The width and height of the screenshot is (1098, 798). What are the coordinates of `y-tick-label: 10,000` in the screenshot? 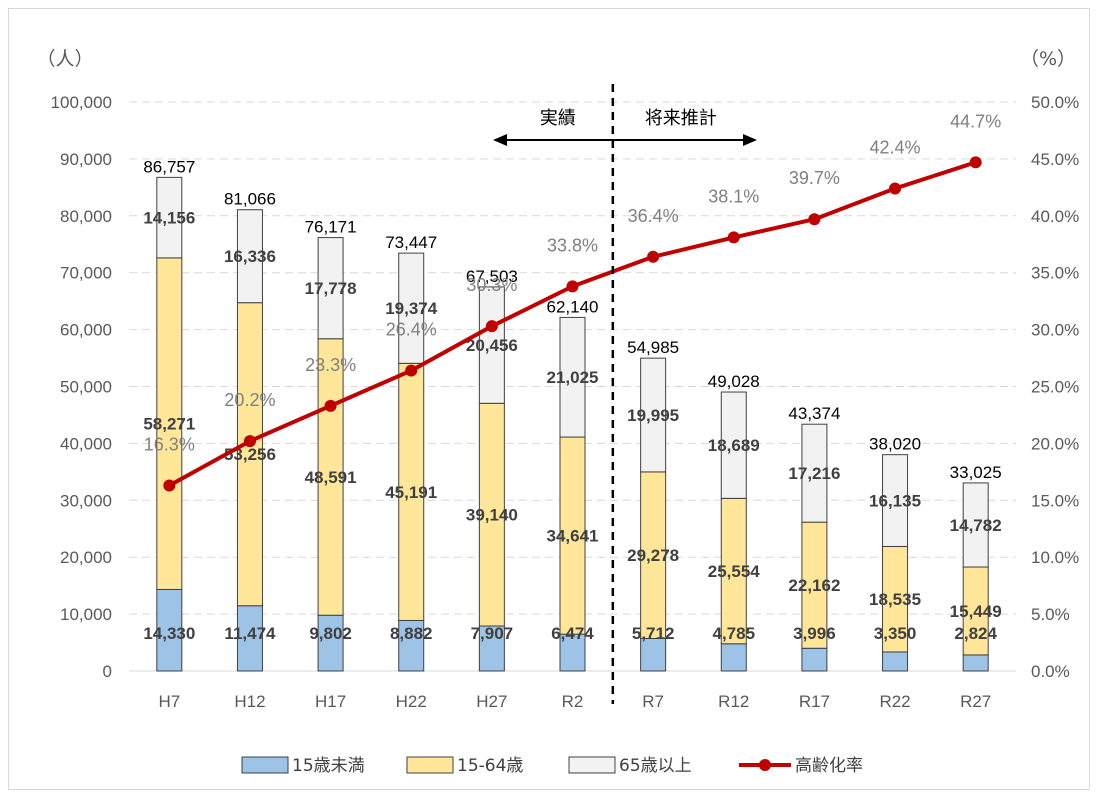 It's located at (86, 614).